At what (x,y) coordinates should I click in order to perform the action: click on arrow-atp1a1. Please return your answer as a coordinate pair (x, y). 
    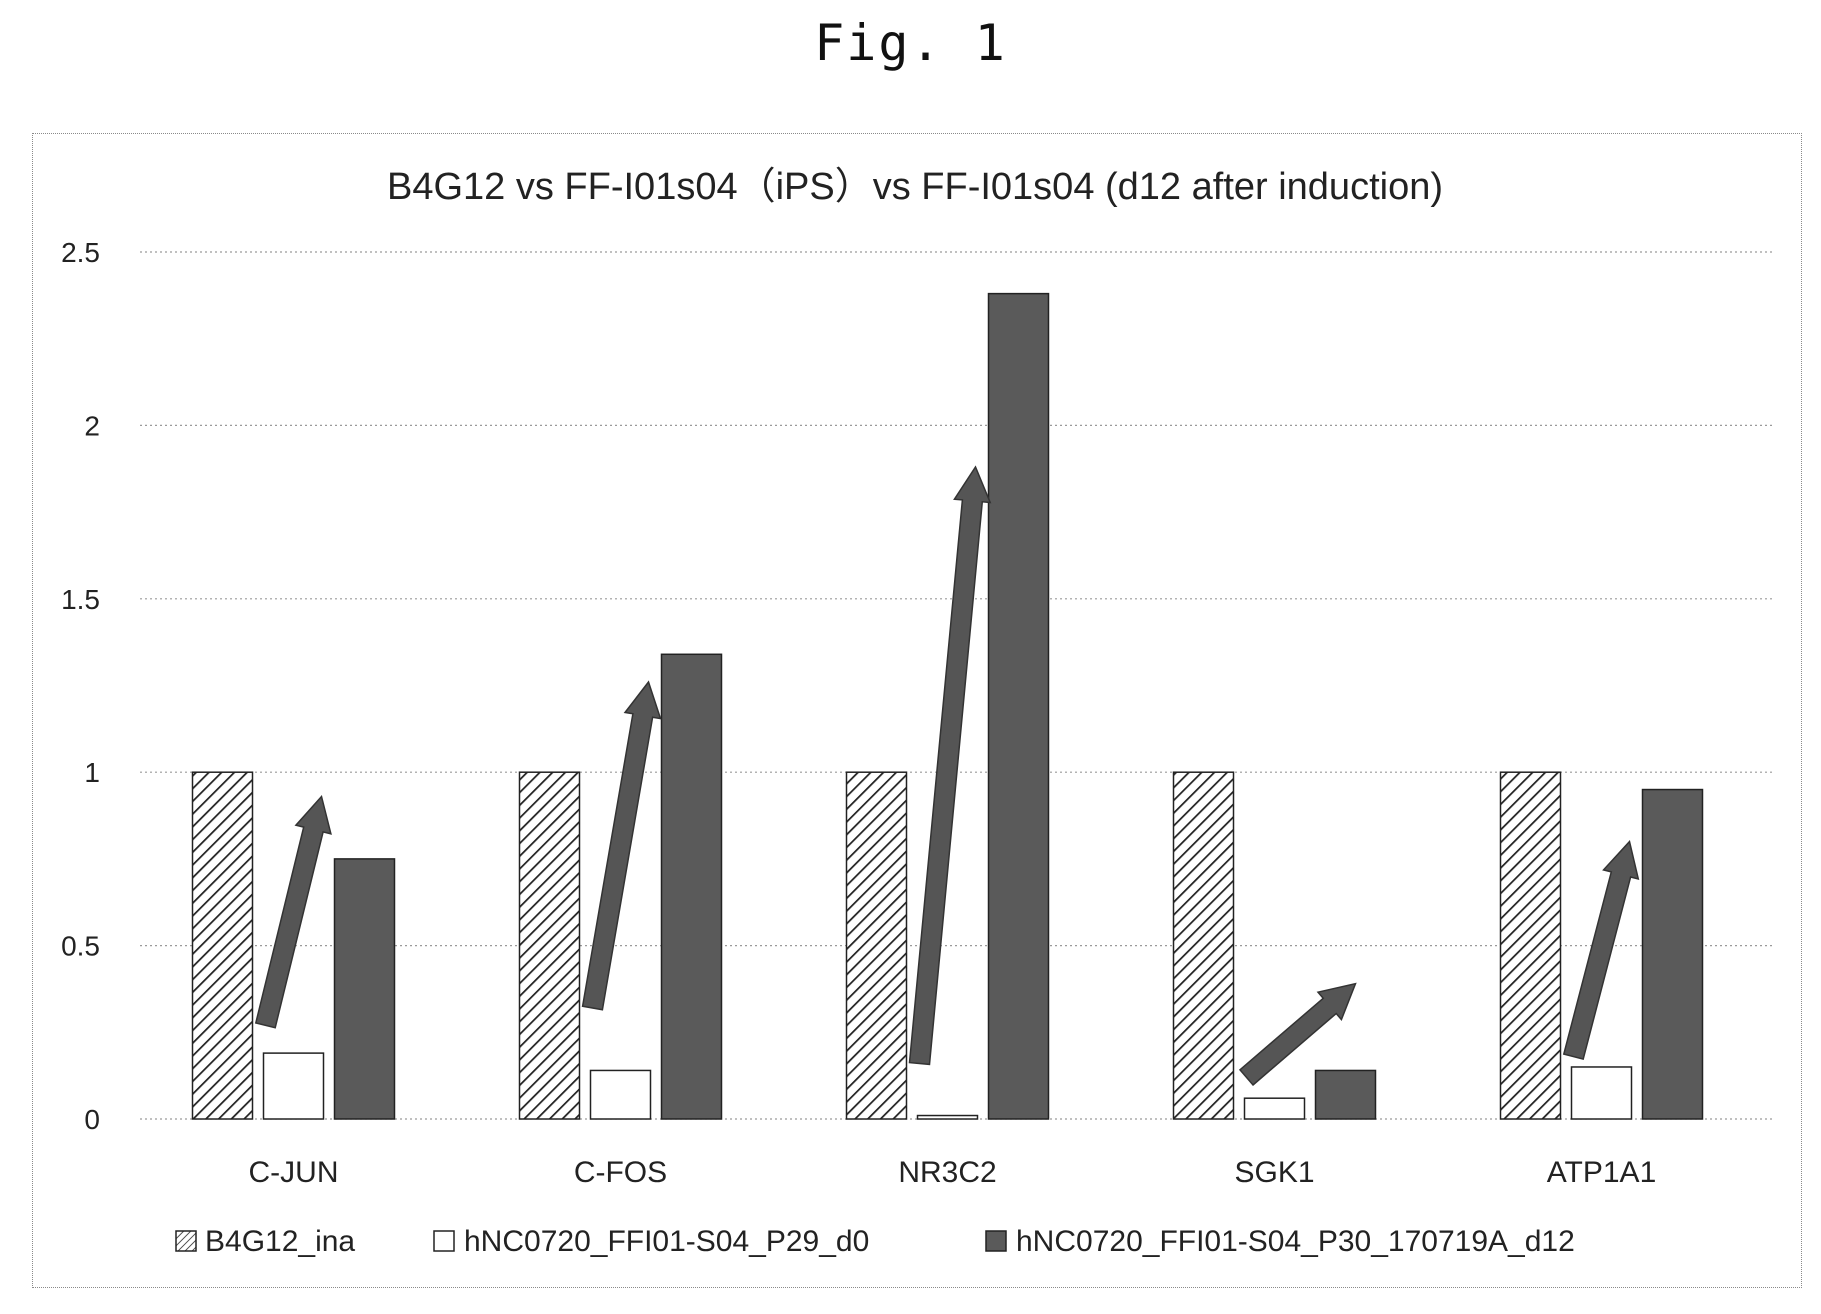
    Looking at the image, I should click on (1601, 950).